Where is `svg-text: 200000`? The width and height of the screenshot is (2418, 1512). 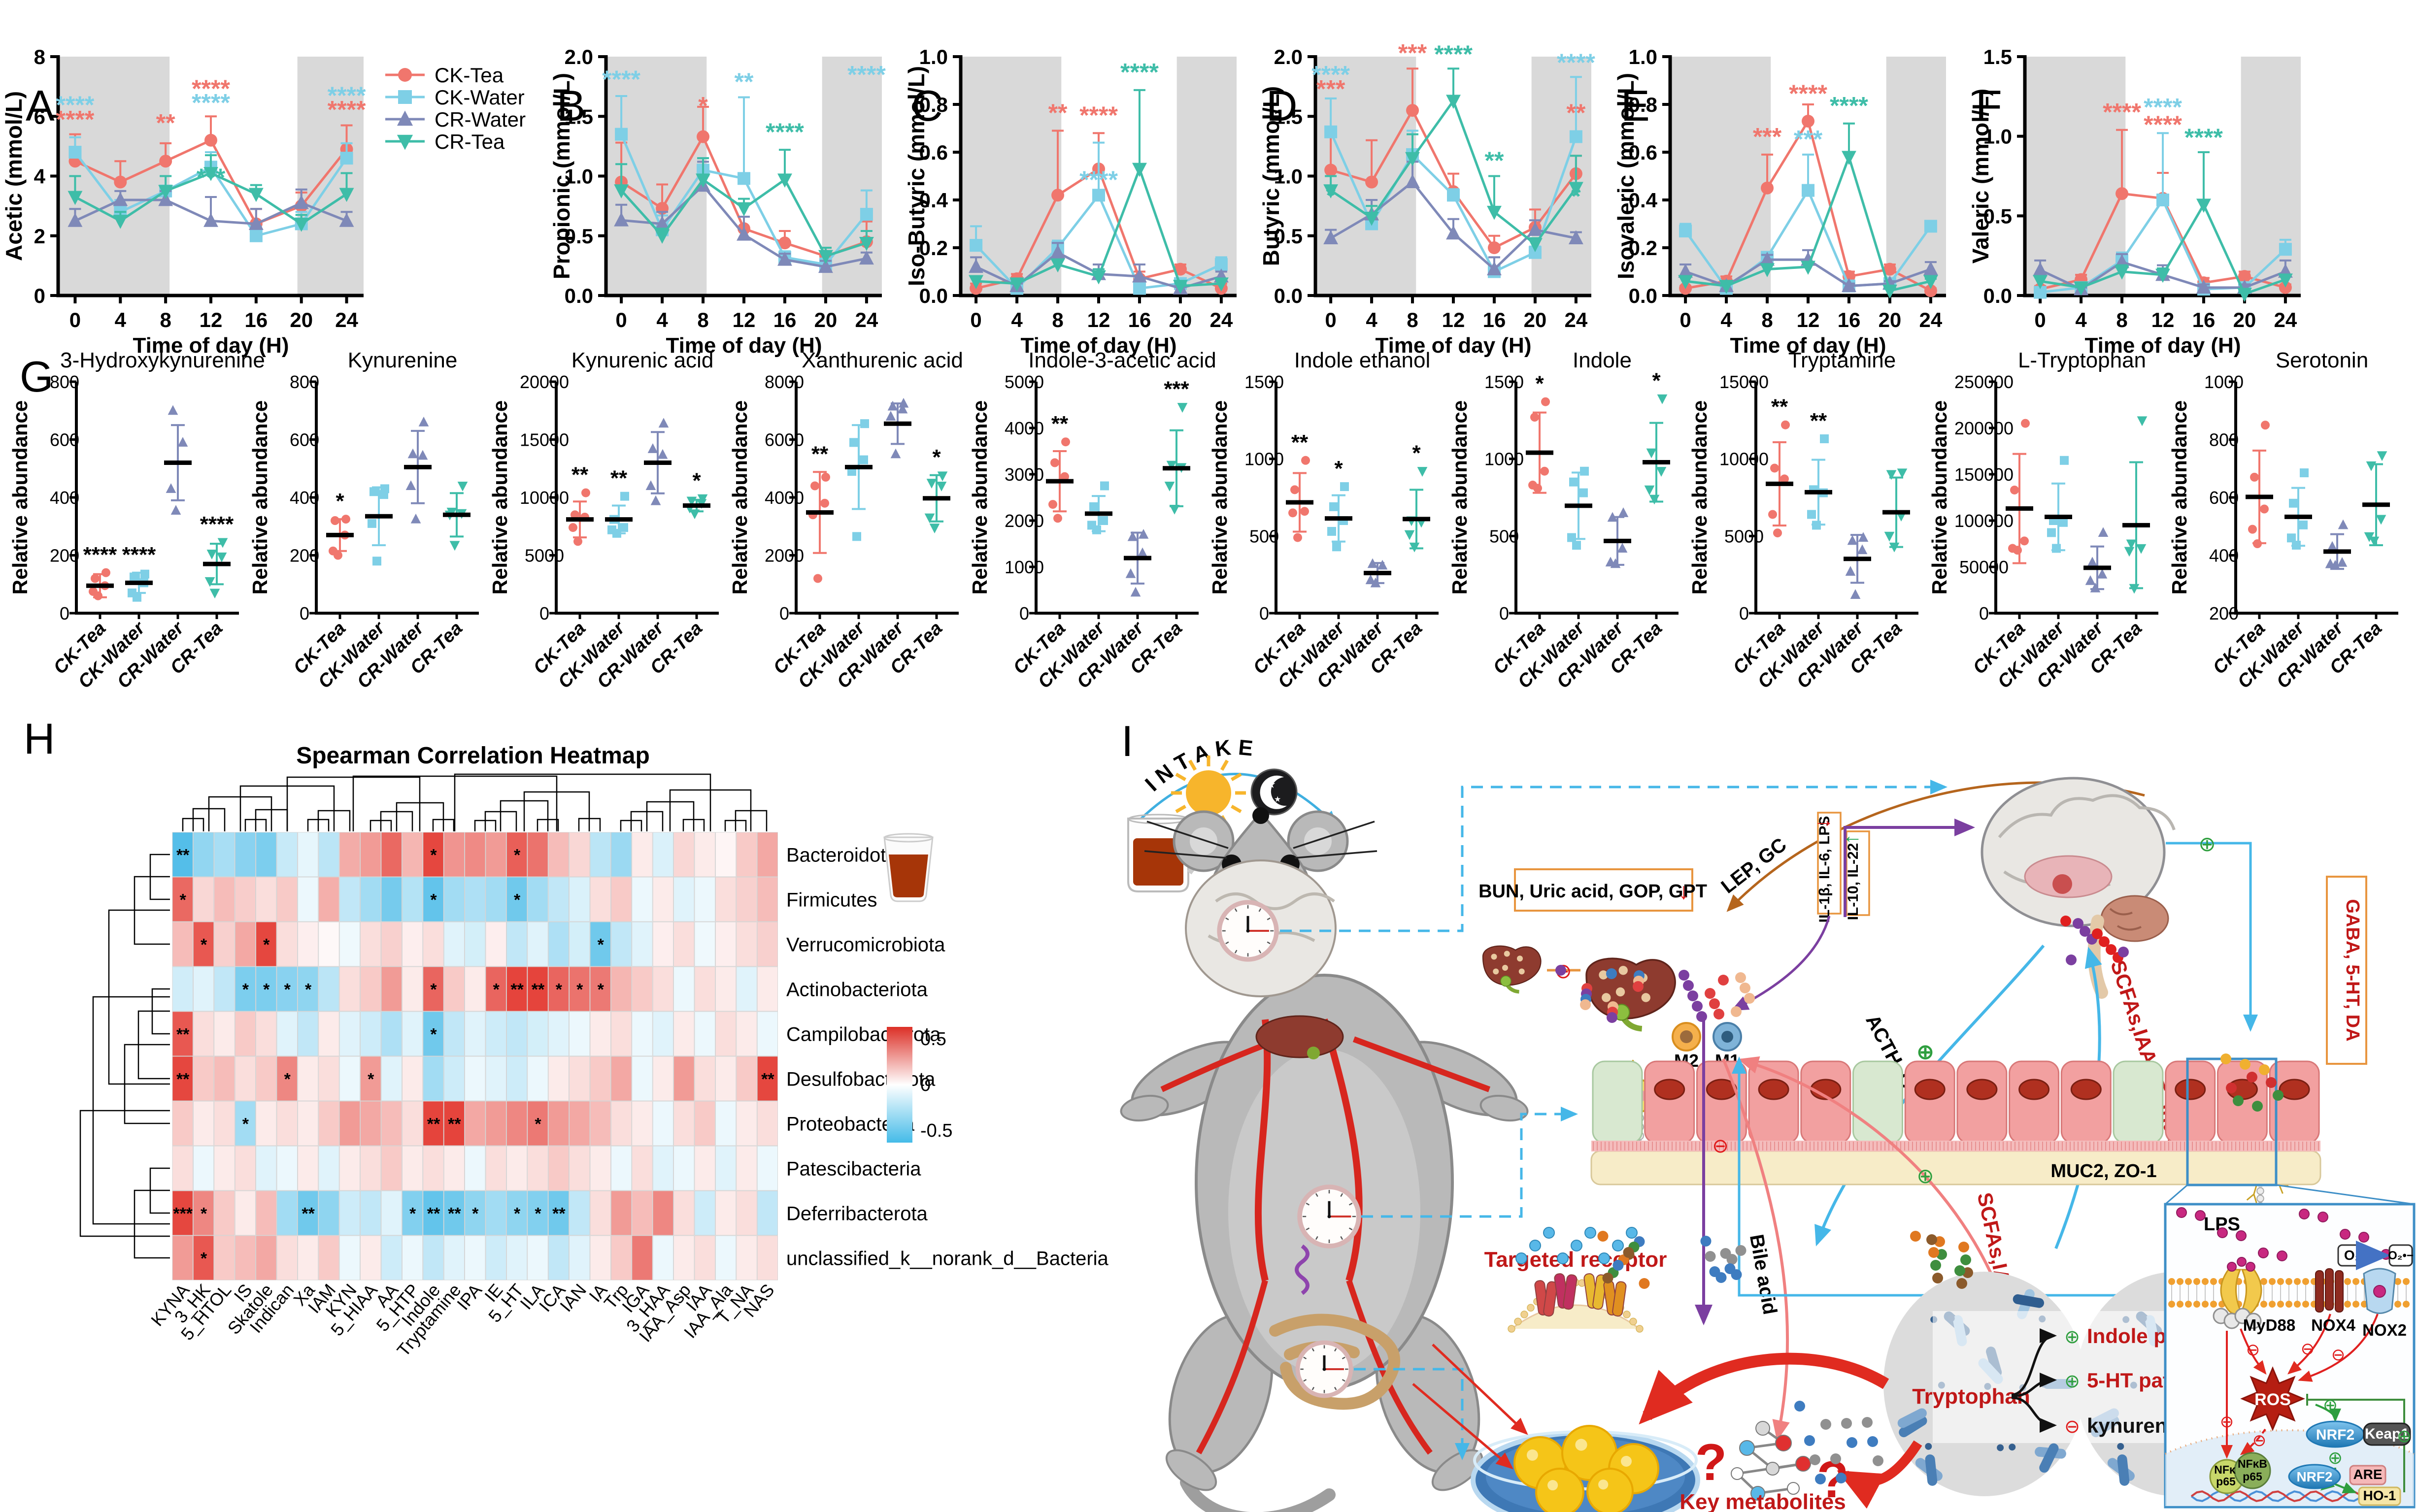 svg-text: 200000 is located at coordinates (1984, 428).